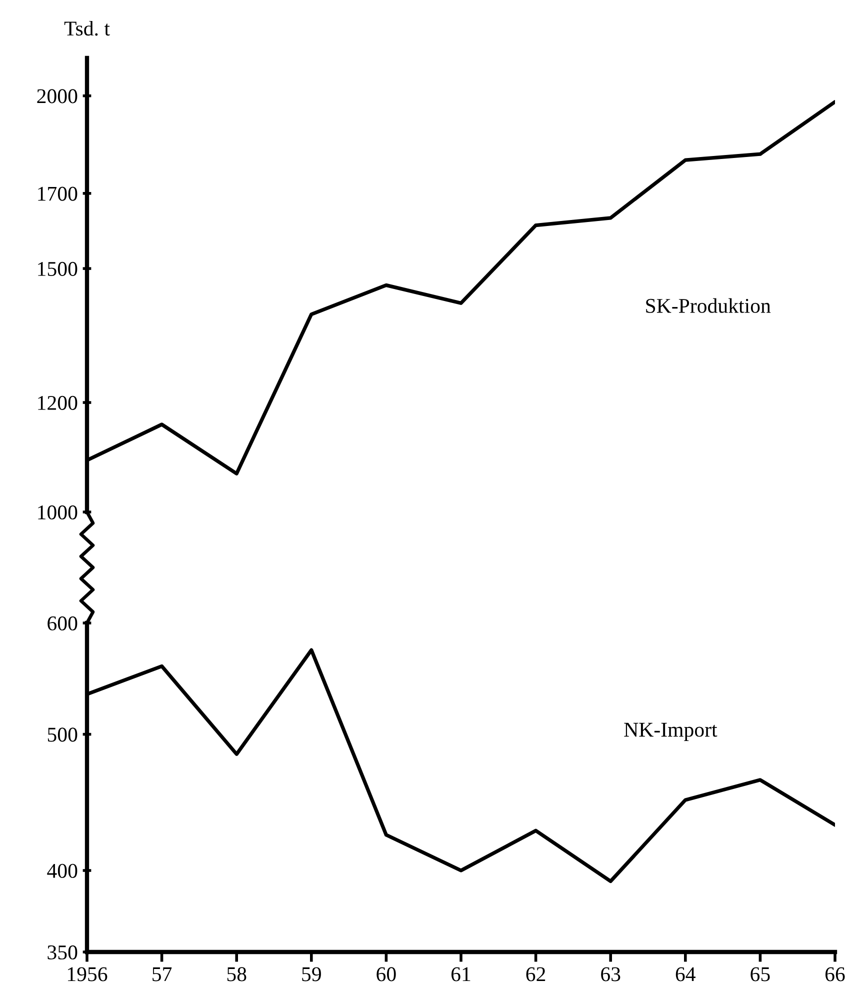  Describe the element at coordinates (162, 974) in the screenshot. I see `x-tick-label: 57` at that location.